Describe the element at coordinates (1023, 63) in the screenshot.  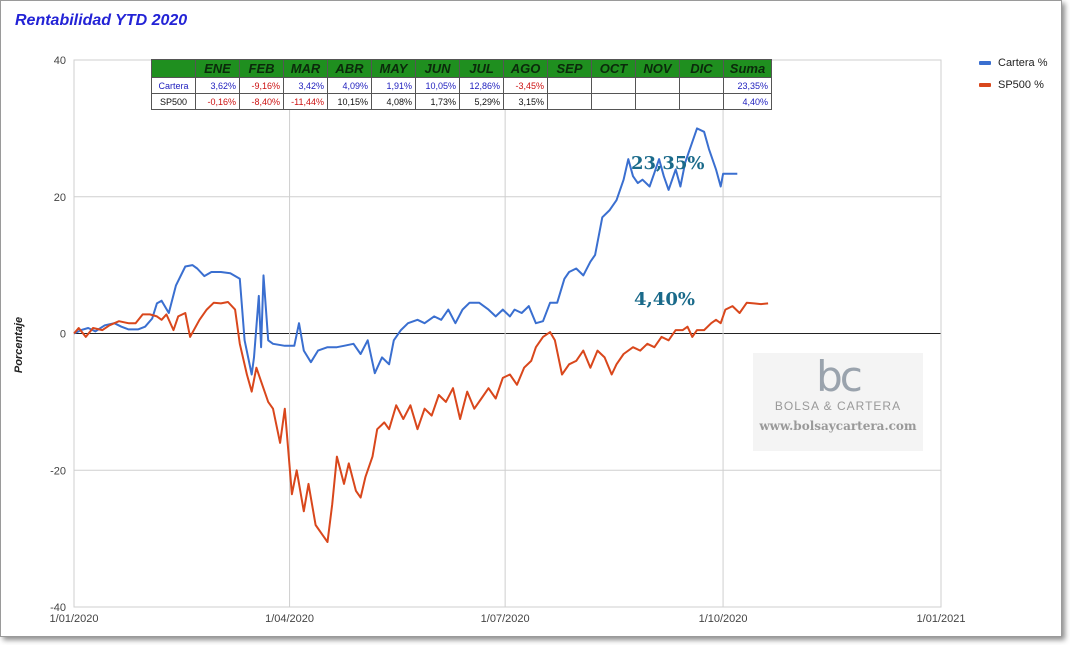
I see `legend-label-cartera: Cartera %` at that location.